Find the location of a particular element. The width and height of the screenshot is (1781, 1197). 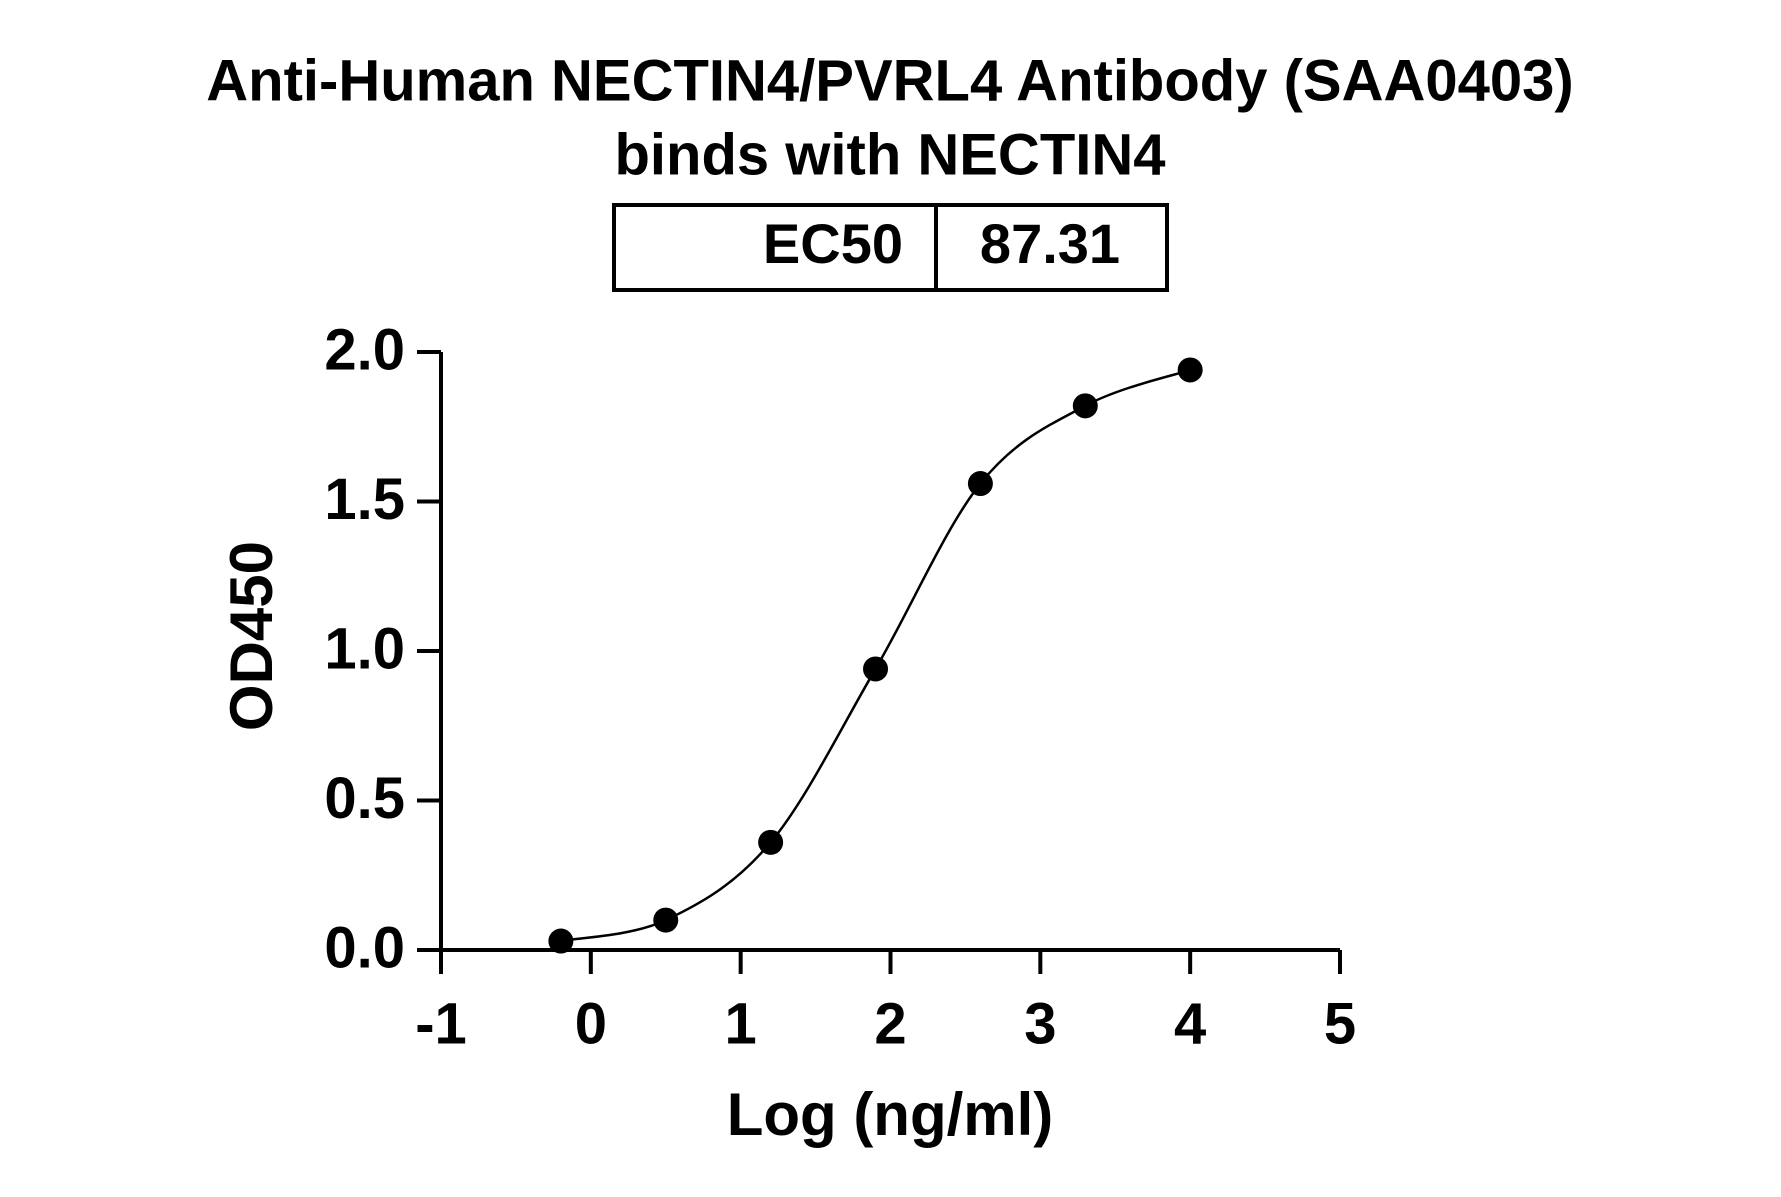

y-tick-label: 0.5 is located at coordinates (364, 798).